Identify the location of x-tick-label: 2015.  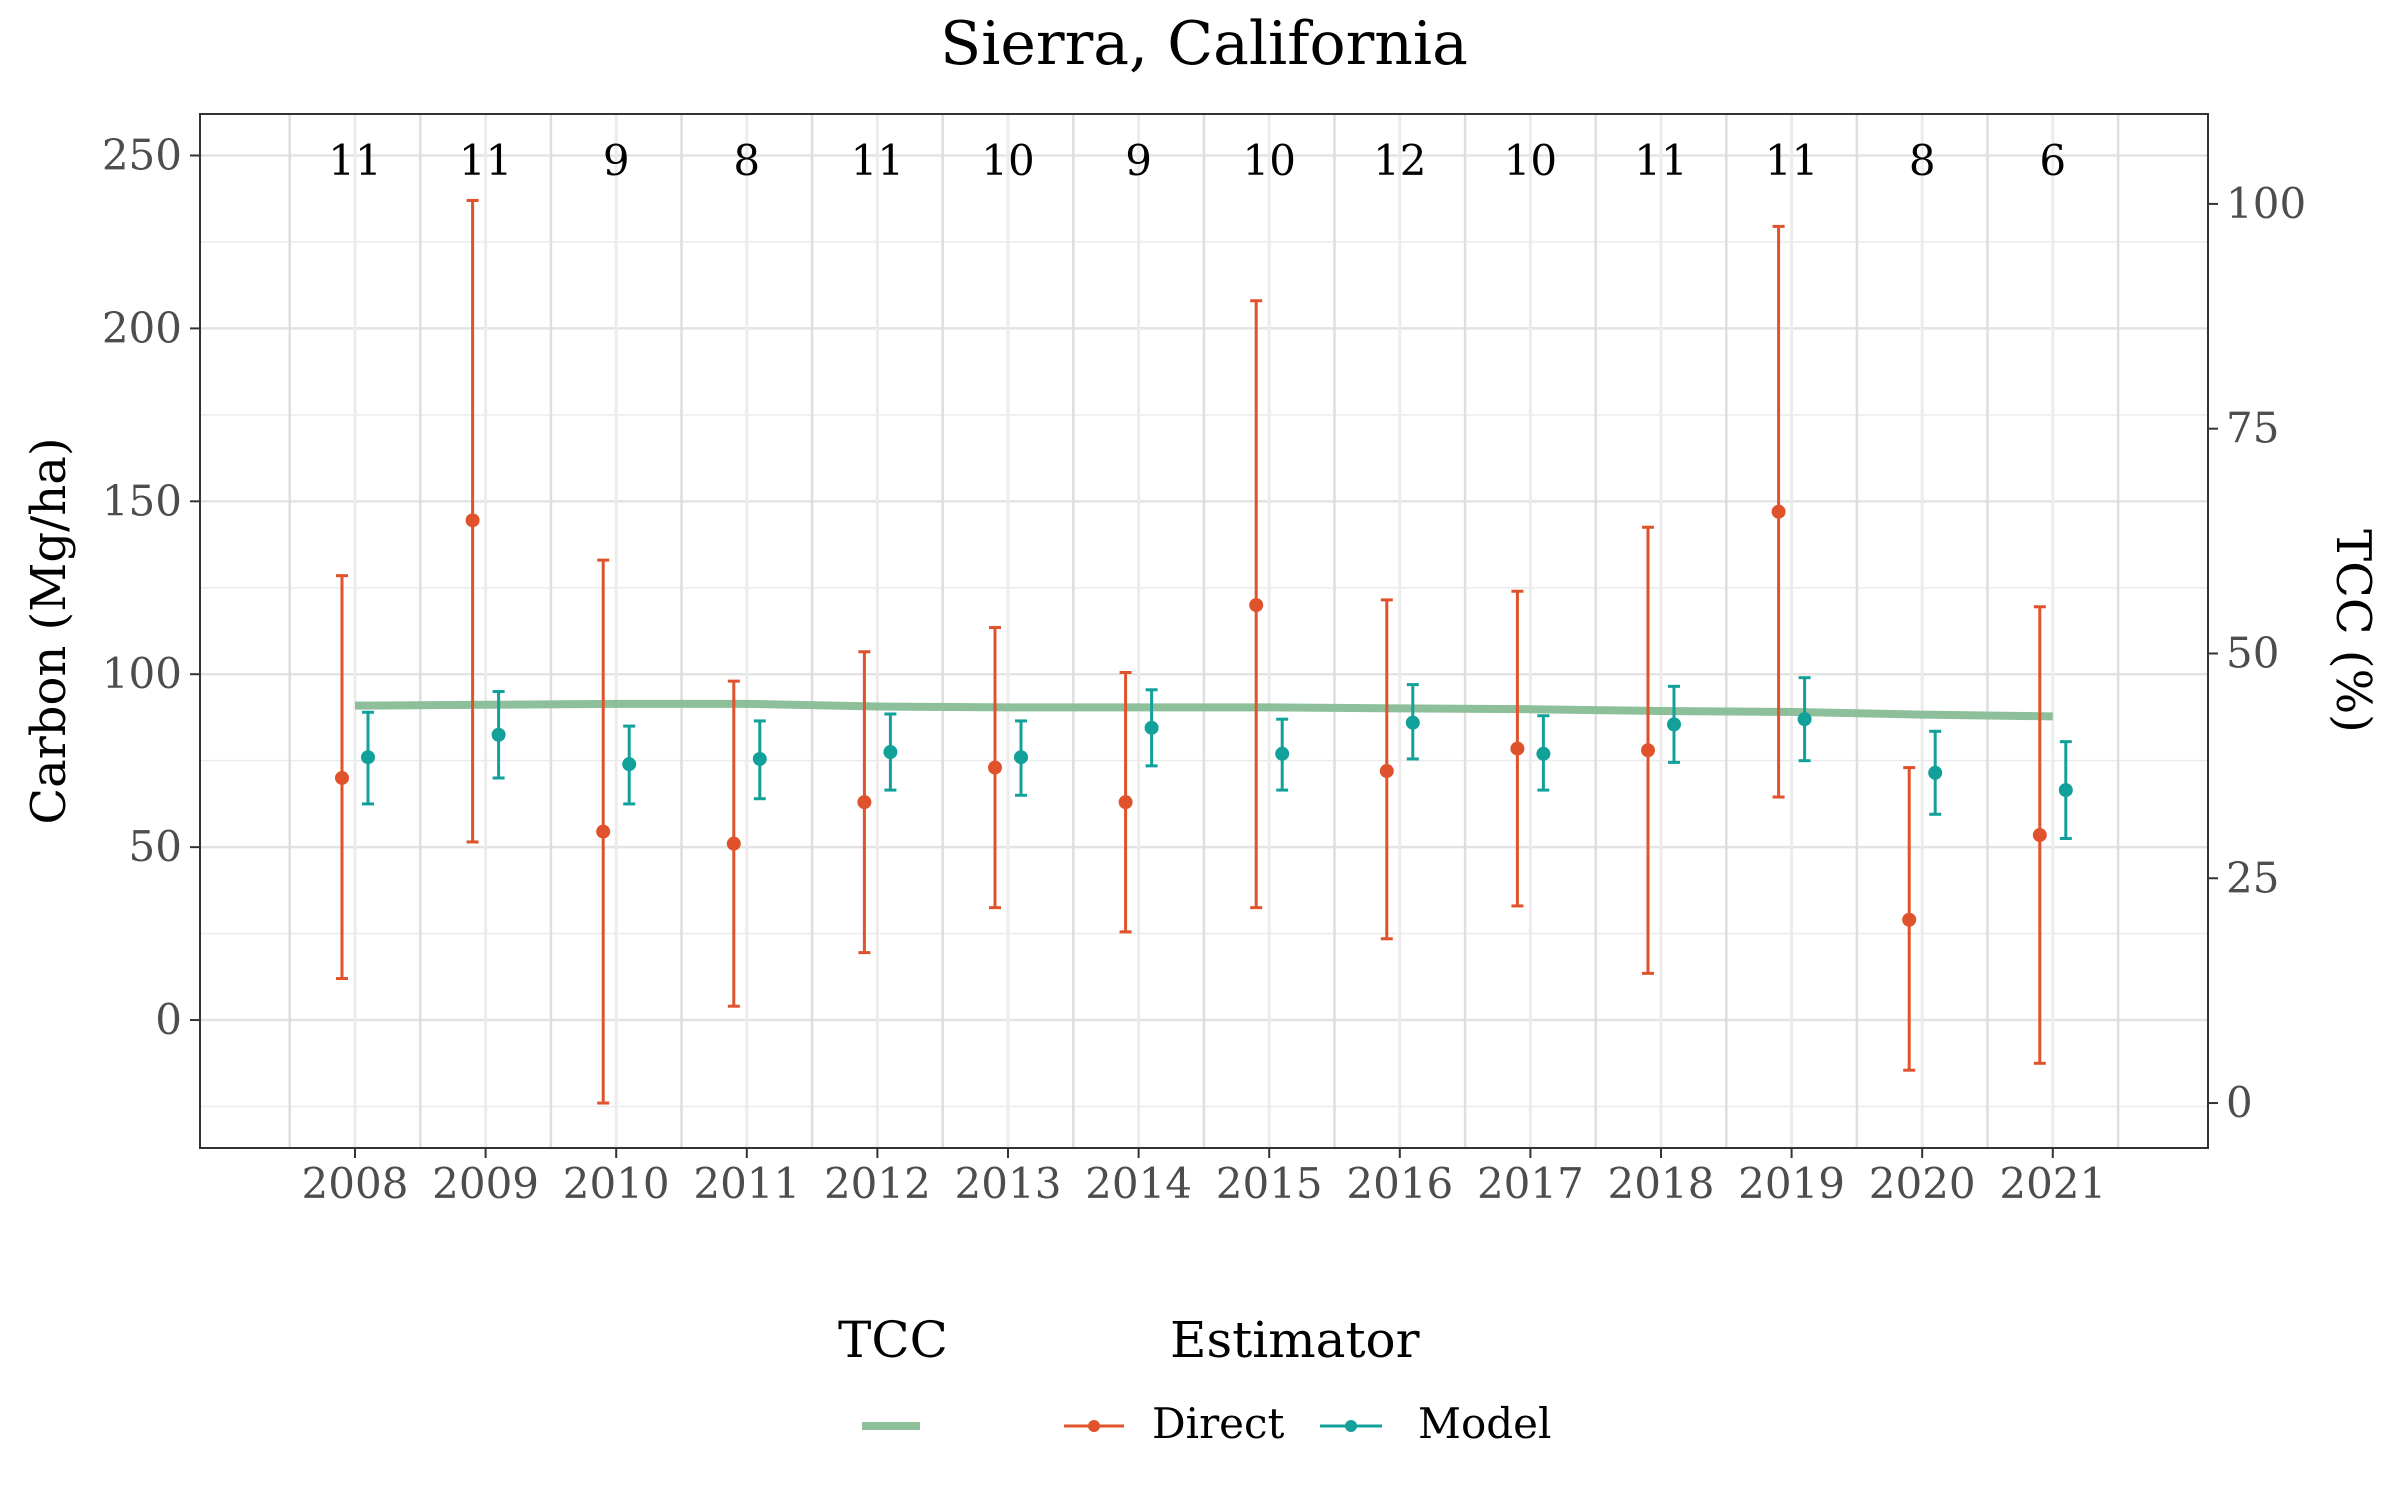
(1269, 1183).